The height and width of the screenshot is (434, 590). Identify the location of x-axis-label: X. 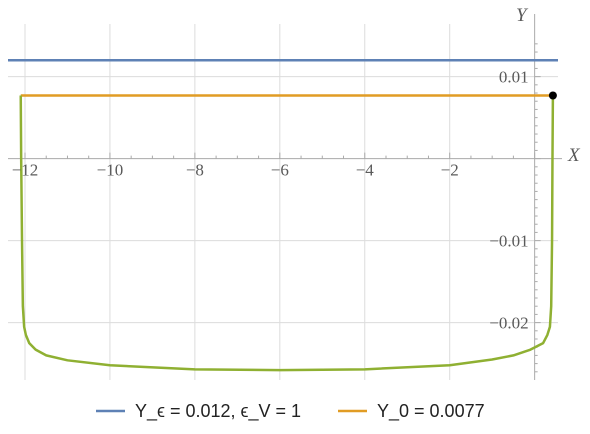
(574, 155).